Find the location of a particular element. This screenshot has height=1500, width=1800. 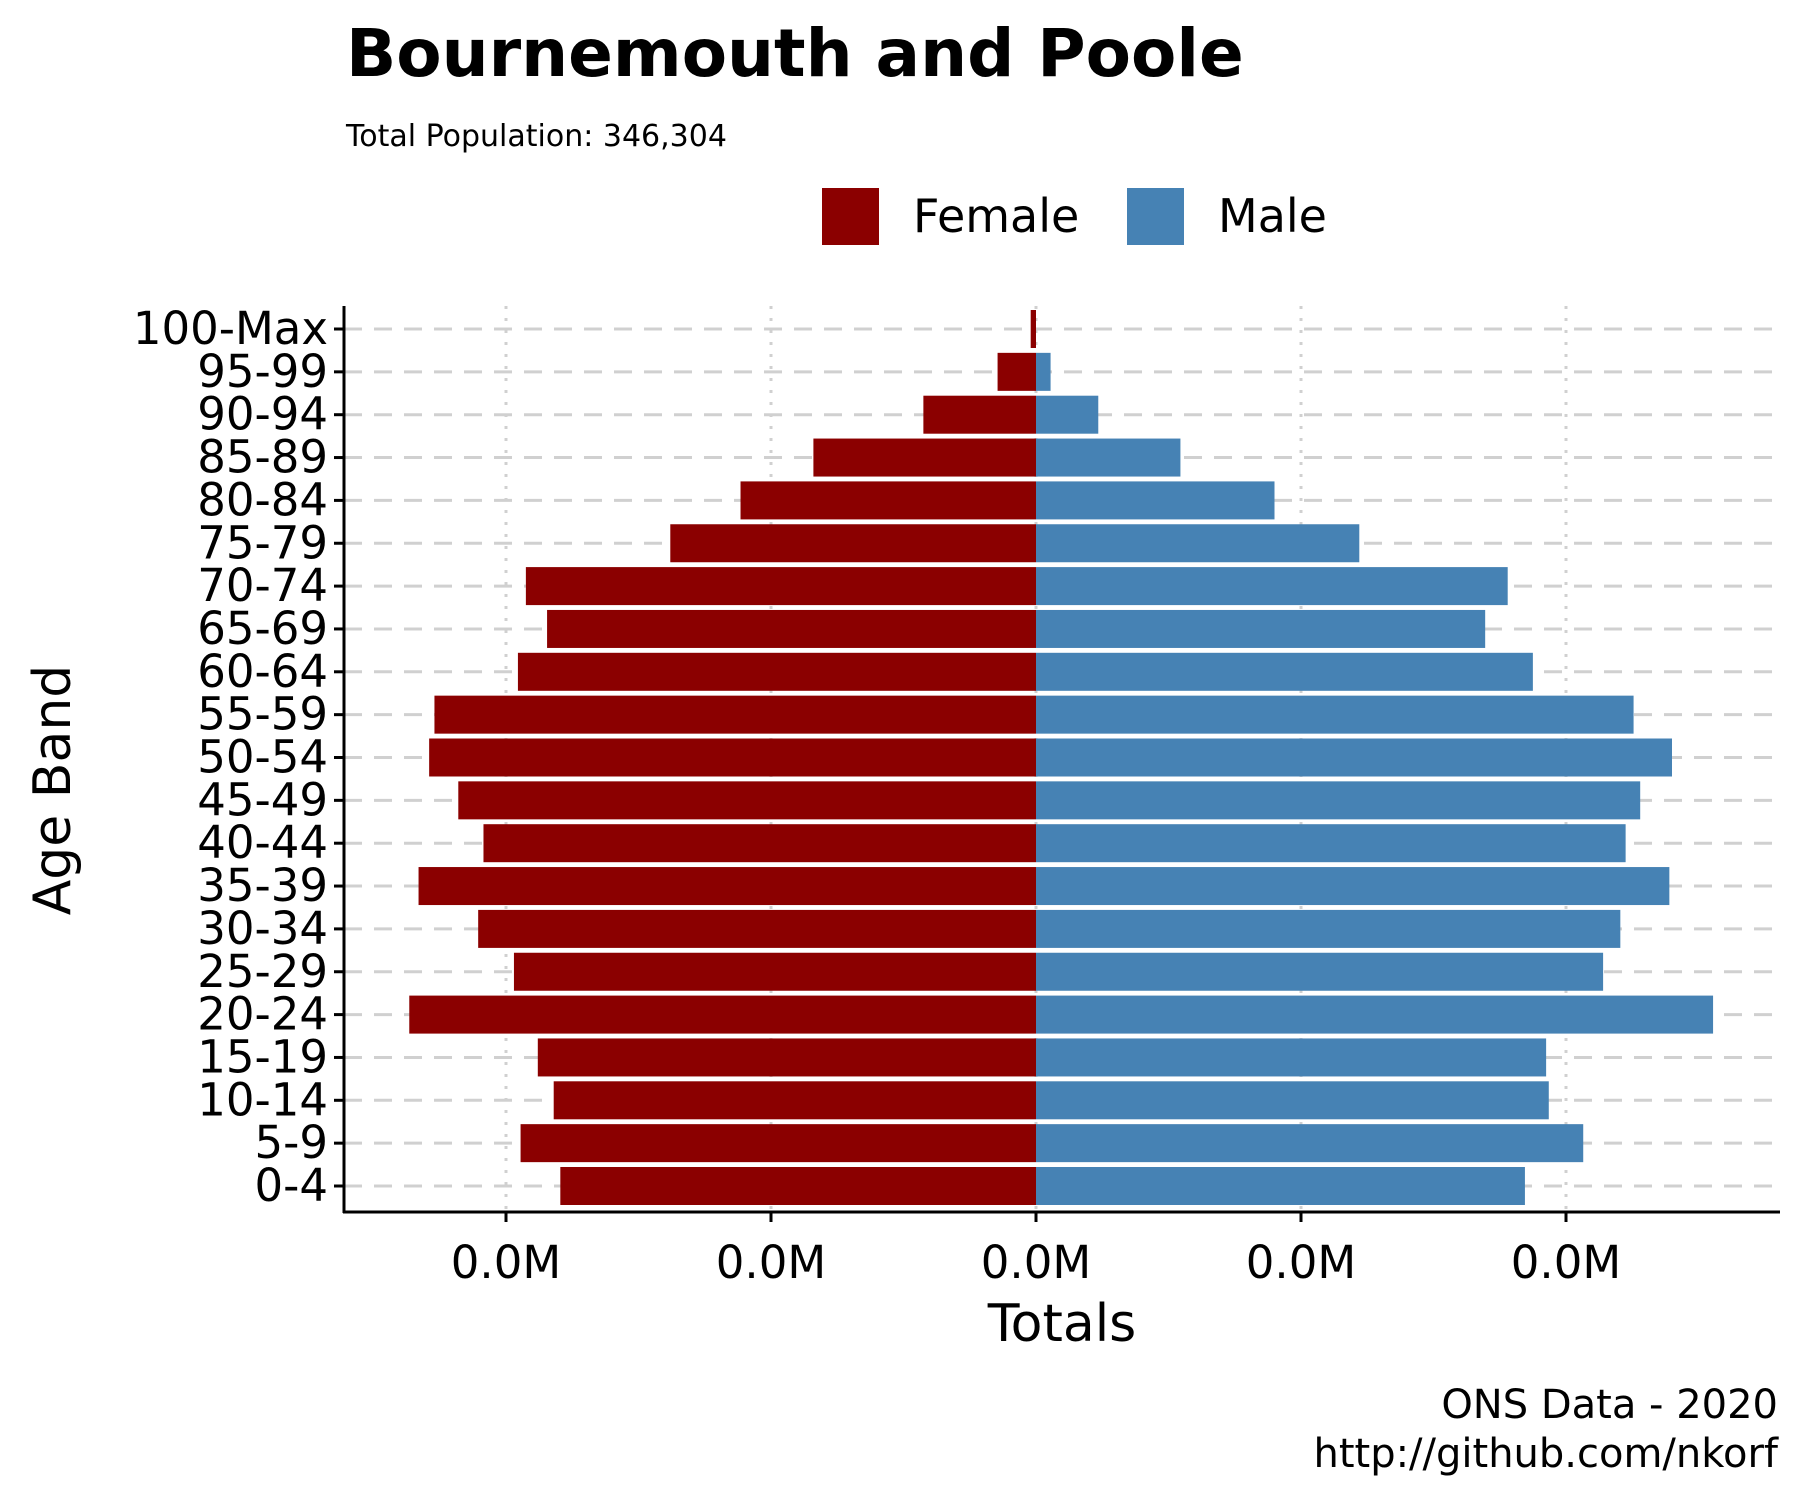

y-tick-label: 90-94 is located at coordinates (262, 414).